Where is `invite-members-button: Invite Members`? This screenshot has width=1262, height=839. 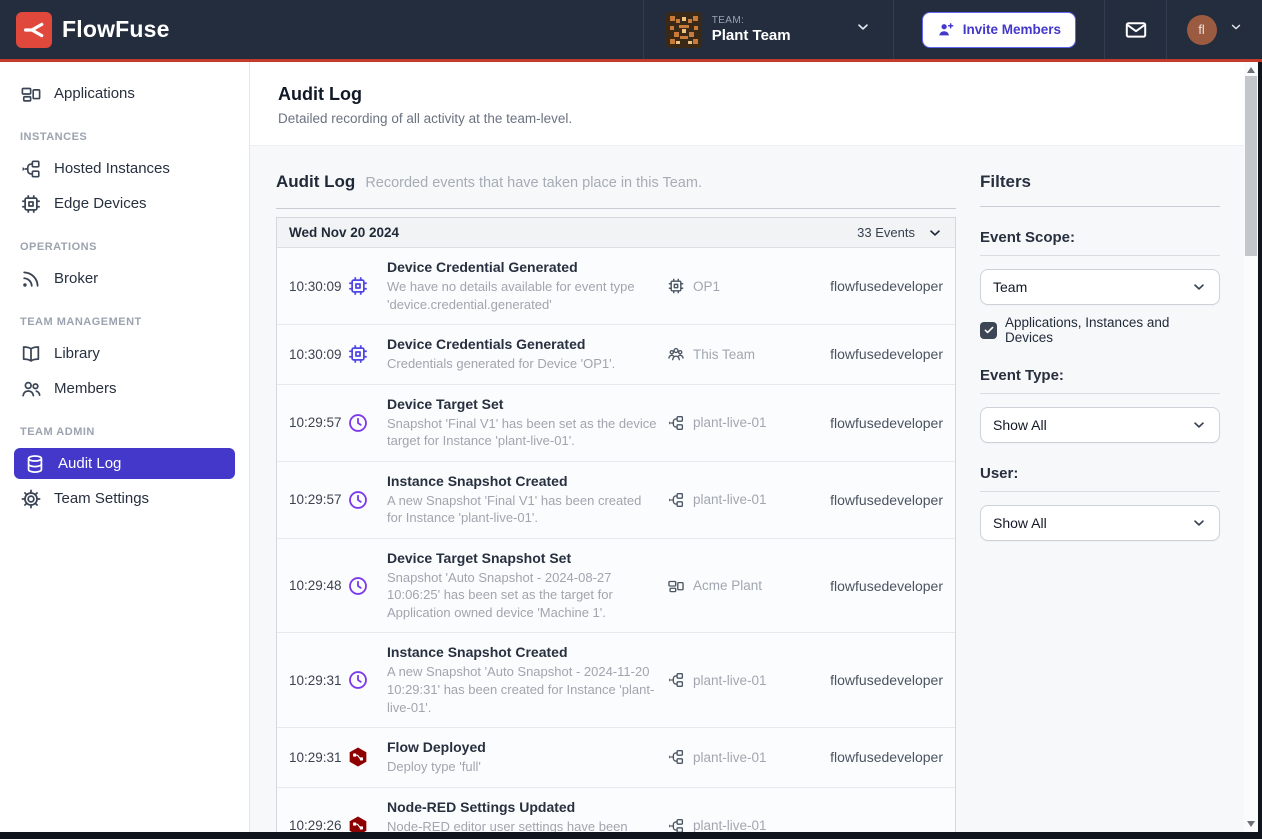 invite-members-button: Invite Members is located at coordinates (998, 29).